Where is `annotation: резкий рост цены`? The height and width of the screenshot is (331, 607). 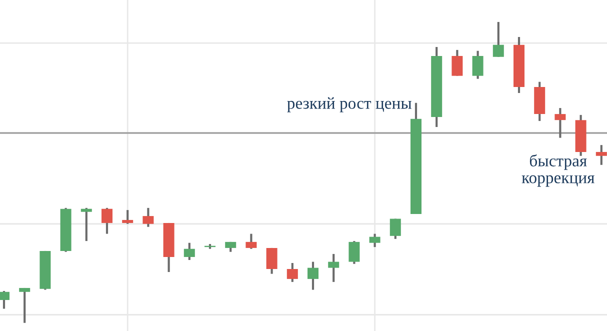
annotation: резкий рост цены is located at coordinates (349, 104).